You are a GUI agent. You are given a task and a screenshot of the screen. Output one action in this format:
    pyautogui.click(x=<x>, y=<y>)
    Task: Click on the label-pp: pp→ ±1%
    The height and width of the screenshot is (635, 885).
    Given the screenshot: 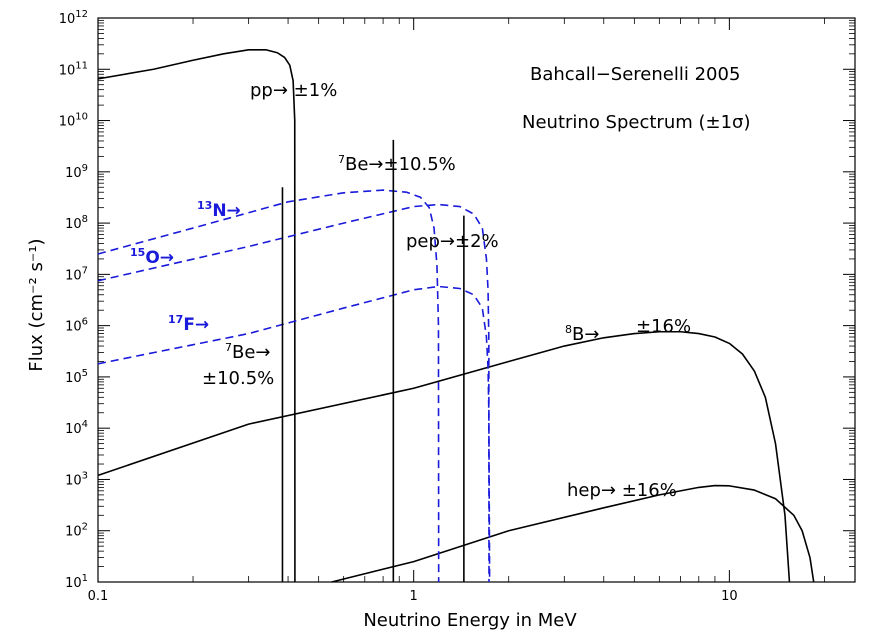 What is the action you would take?
    pyautogui.click(x=293, y=90)
    